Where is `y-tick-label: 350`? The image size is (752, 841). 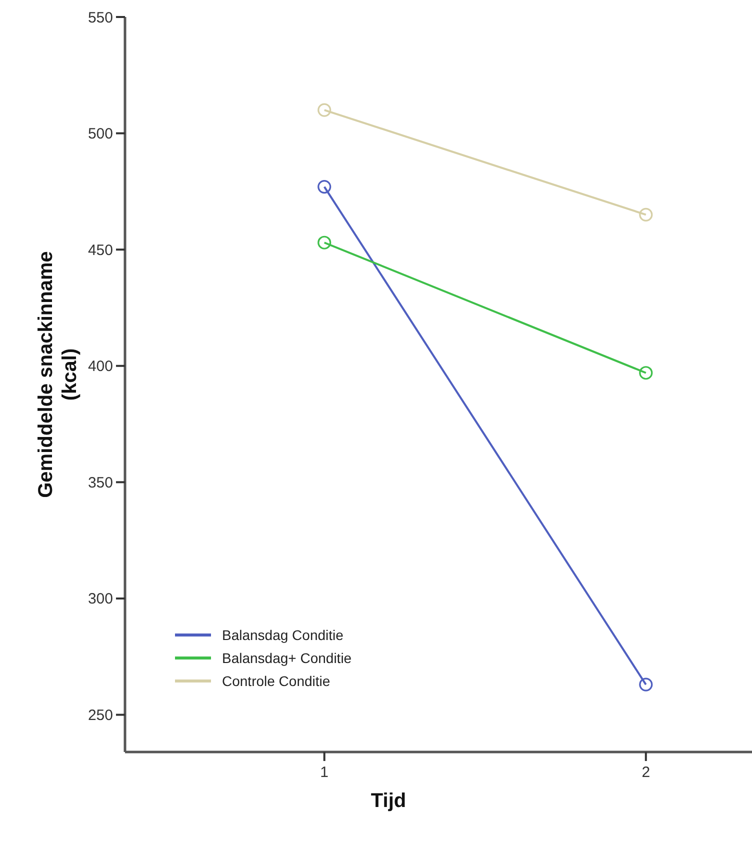 y-tick-label: 350 is located at coordinates (100, 483).